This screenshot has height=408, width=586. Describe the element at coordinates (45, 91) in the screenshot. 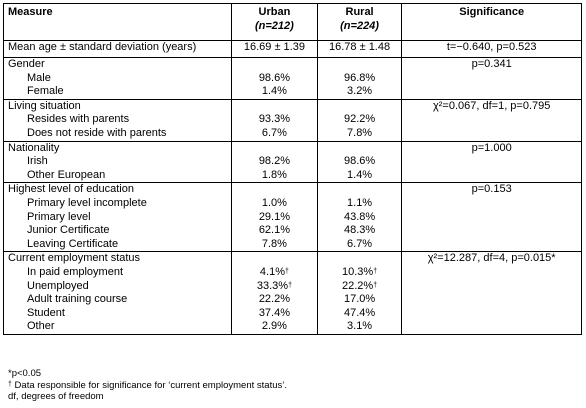

I see `gender-item-label: Female` at that location.